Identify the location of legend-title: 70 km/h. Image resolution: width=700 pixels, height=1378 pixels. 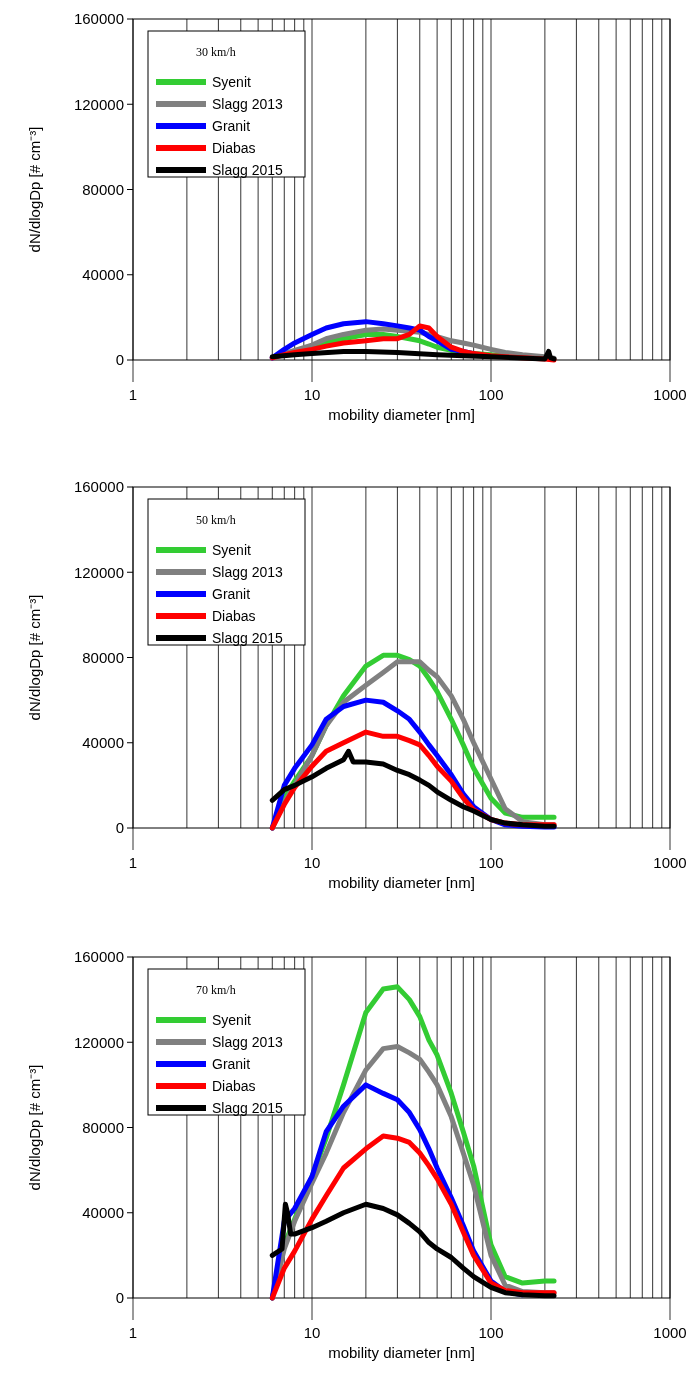
(216, 990).